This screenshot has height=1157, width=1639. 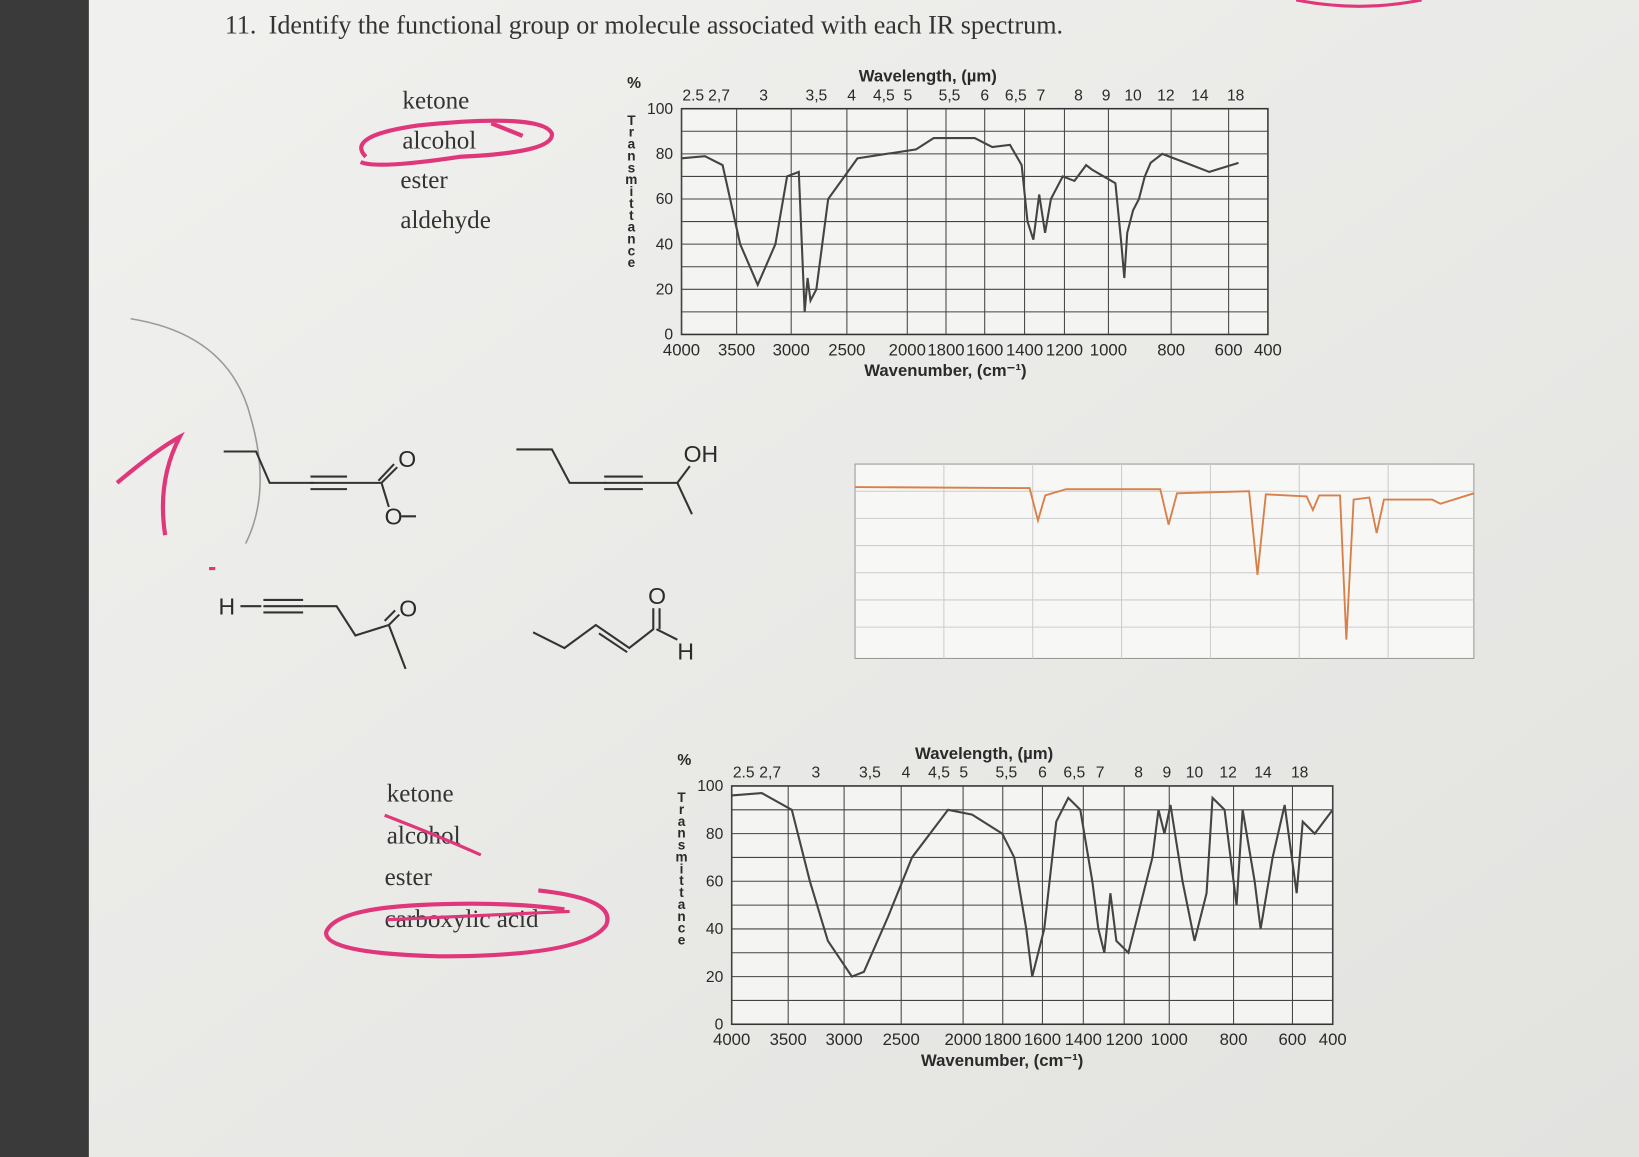 I want to click on x-tick-label: 400, so click(x=1268, y=349).